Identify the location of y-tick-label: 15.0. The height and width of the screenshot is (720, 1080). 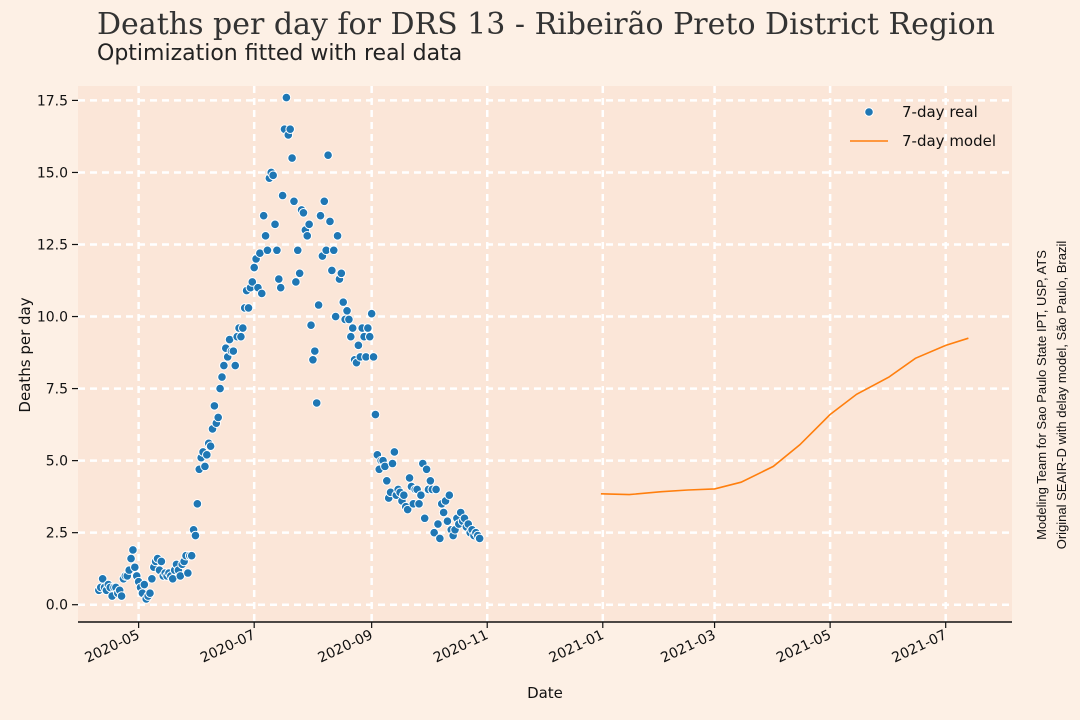
(52, 173).